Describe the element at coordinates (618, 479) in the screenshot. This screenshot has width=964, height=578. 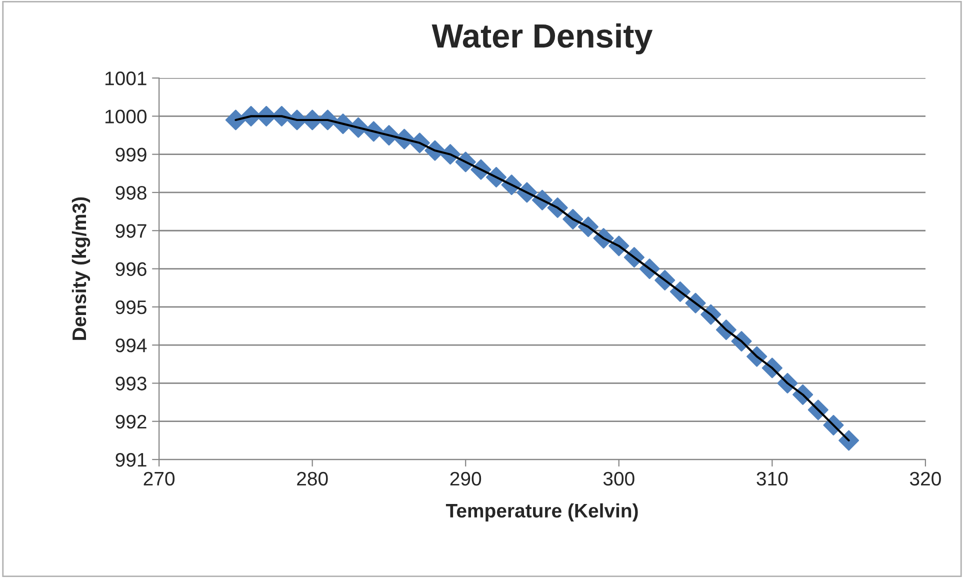
I see `x-tick-label: 300` at that location.